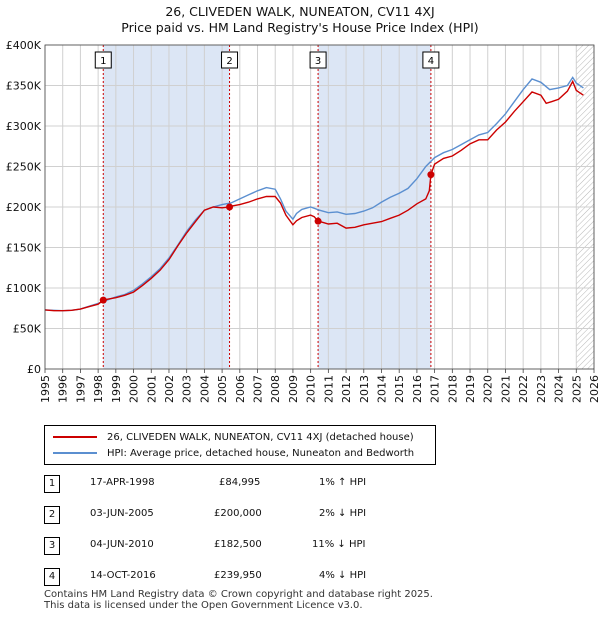 Image resolution: width=600 pixels, height=620 pixels. I want to click on x-tick-label: 2014, so click(381, 389).